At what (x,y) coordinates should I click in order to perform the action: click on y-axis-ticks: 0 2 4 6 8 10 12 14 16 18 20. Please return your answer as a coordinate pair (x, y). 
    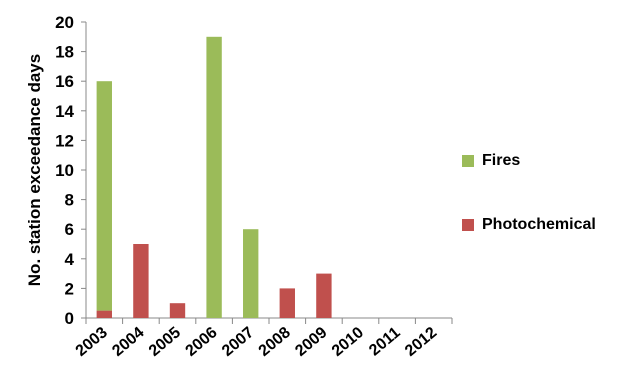
    Looking at the image, I should click on (70, 170).